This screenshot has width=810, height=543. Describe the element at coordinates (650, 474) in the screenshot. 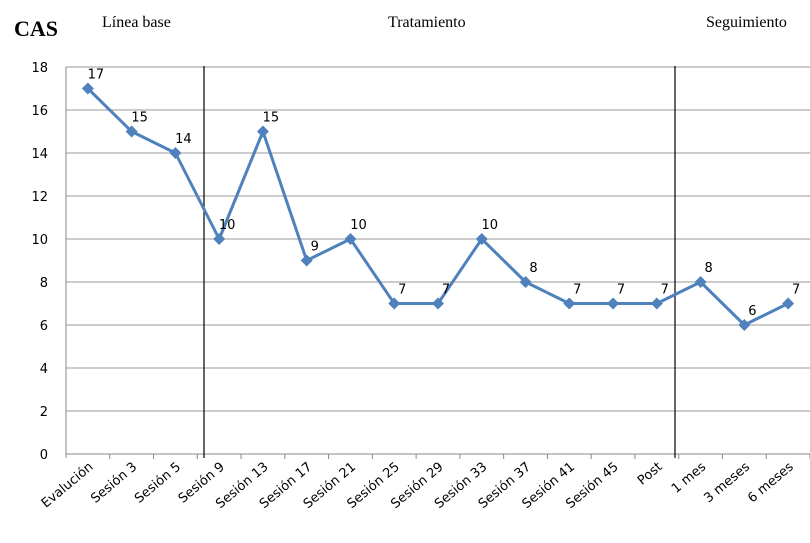

I see `x-tick-label: Post` at that location.